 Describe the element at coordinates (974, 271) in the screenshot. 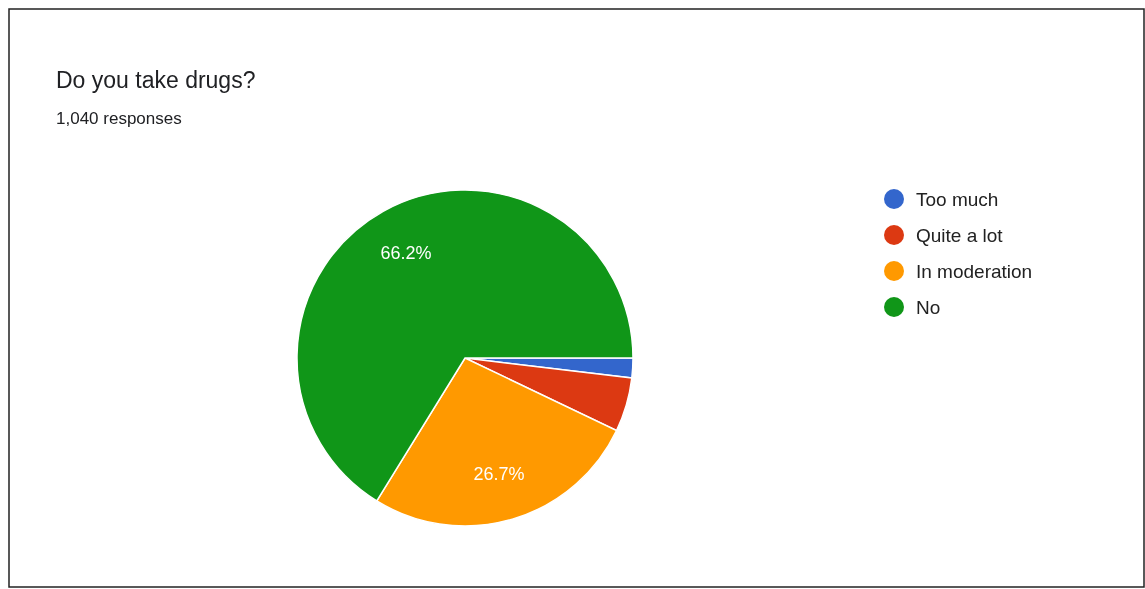

I see `legend-label: In moderation` at that location.